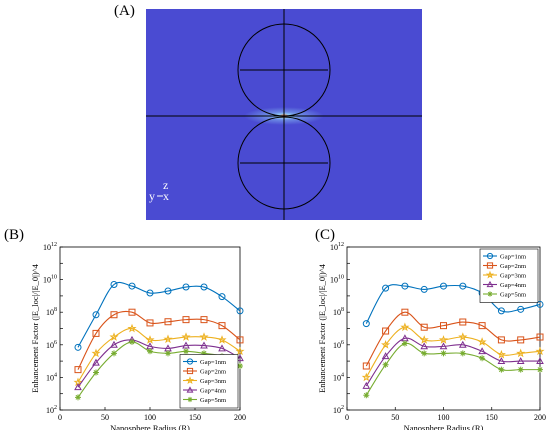 The width and height of the screenshot is (550, 430). What do you see at coordinates (195, 417) in the screenshot?
I see `x-tick-label: 150` at bounding box center [195, 417].